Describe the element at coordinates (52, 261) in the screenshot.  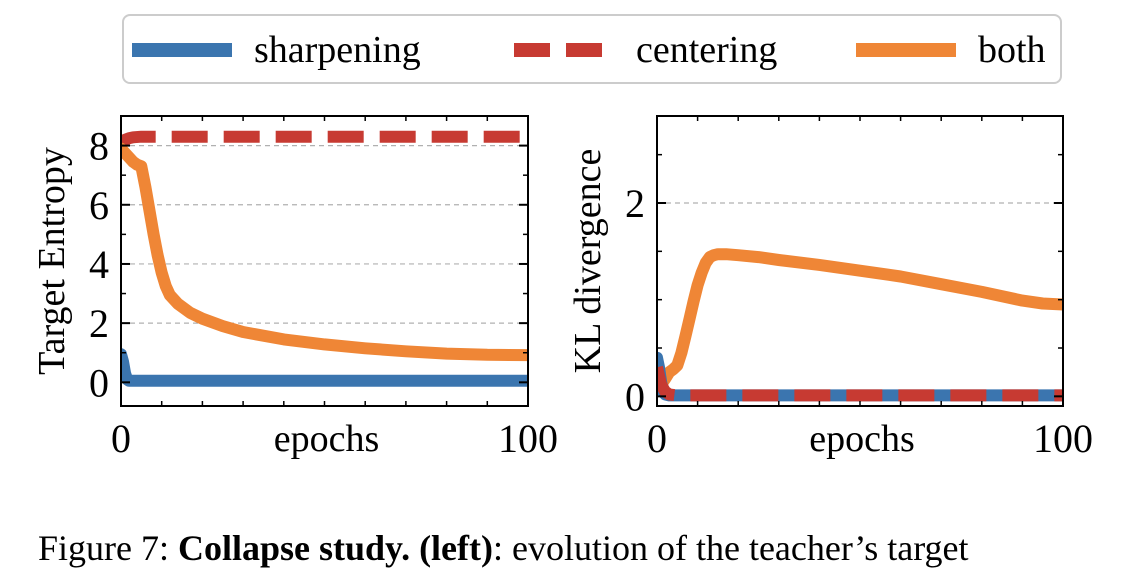
I see `y-axis-label: Target Entropy` at that location.